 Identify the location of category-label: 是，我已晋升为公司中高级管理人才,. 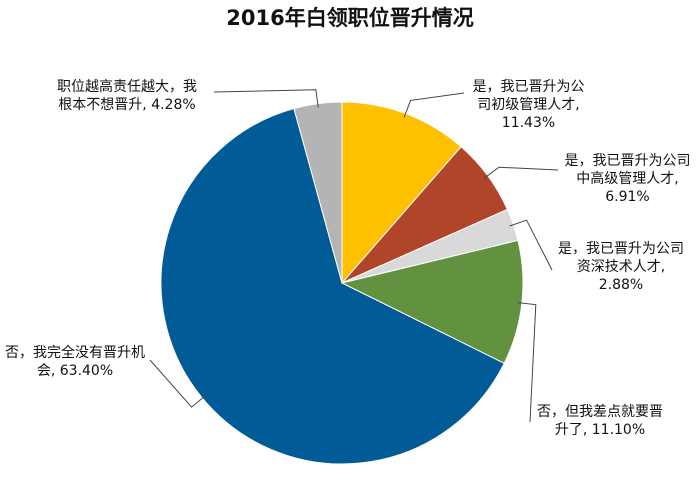
(627, 170).